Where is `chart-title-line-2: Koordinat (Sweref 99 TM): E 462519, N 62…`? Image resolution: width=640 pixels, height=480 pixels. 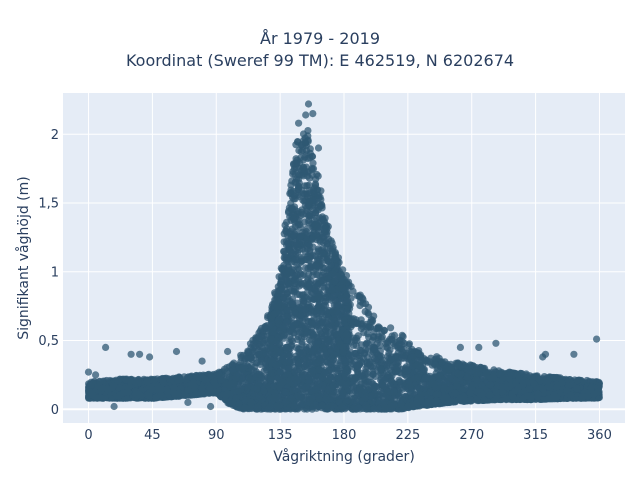 chart-title-line-2: Koordinat (Sweref 99 TM): E 462519, N 62… is located at coordinates (320, 60).